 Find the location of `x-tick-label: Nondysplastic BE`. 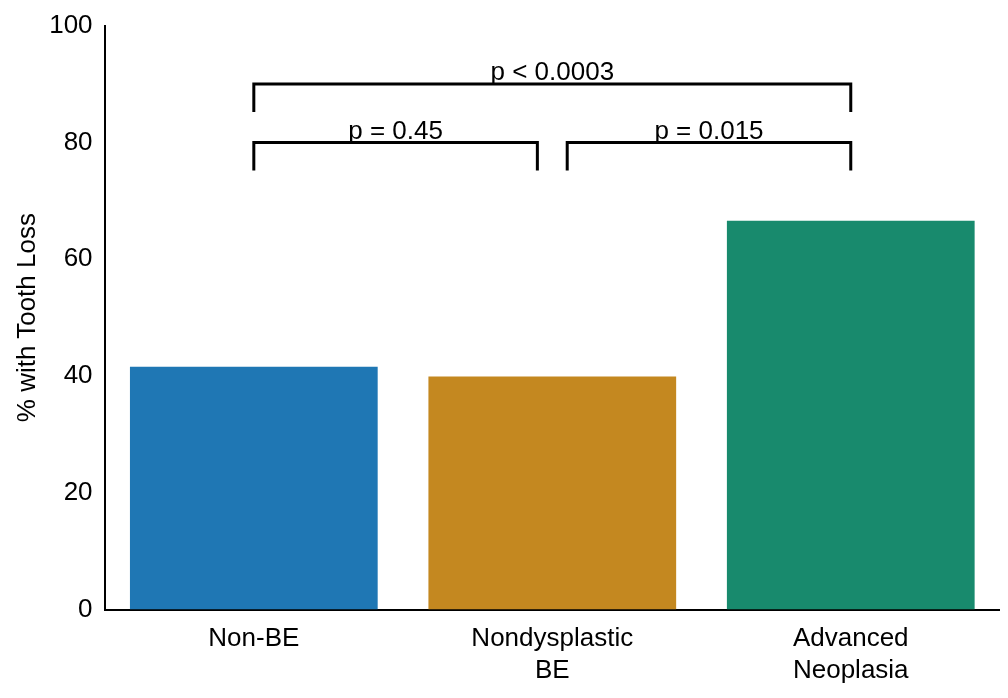

x-tick-label: Nondysplastic BE is located at coordinates (552, 653).